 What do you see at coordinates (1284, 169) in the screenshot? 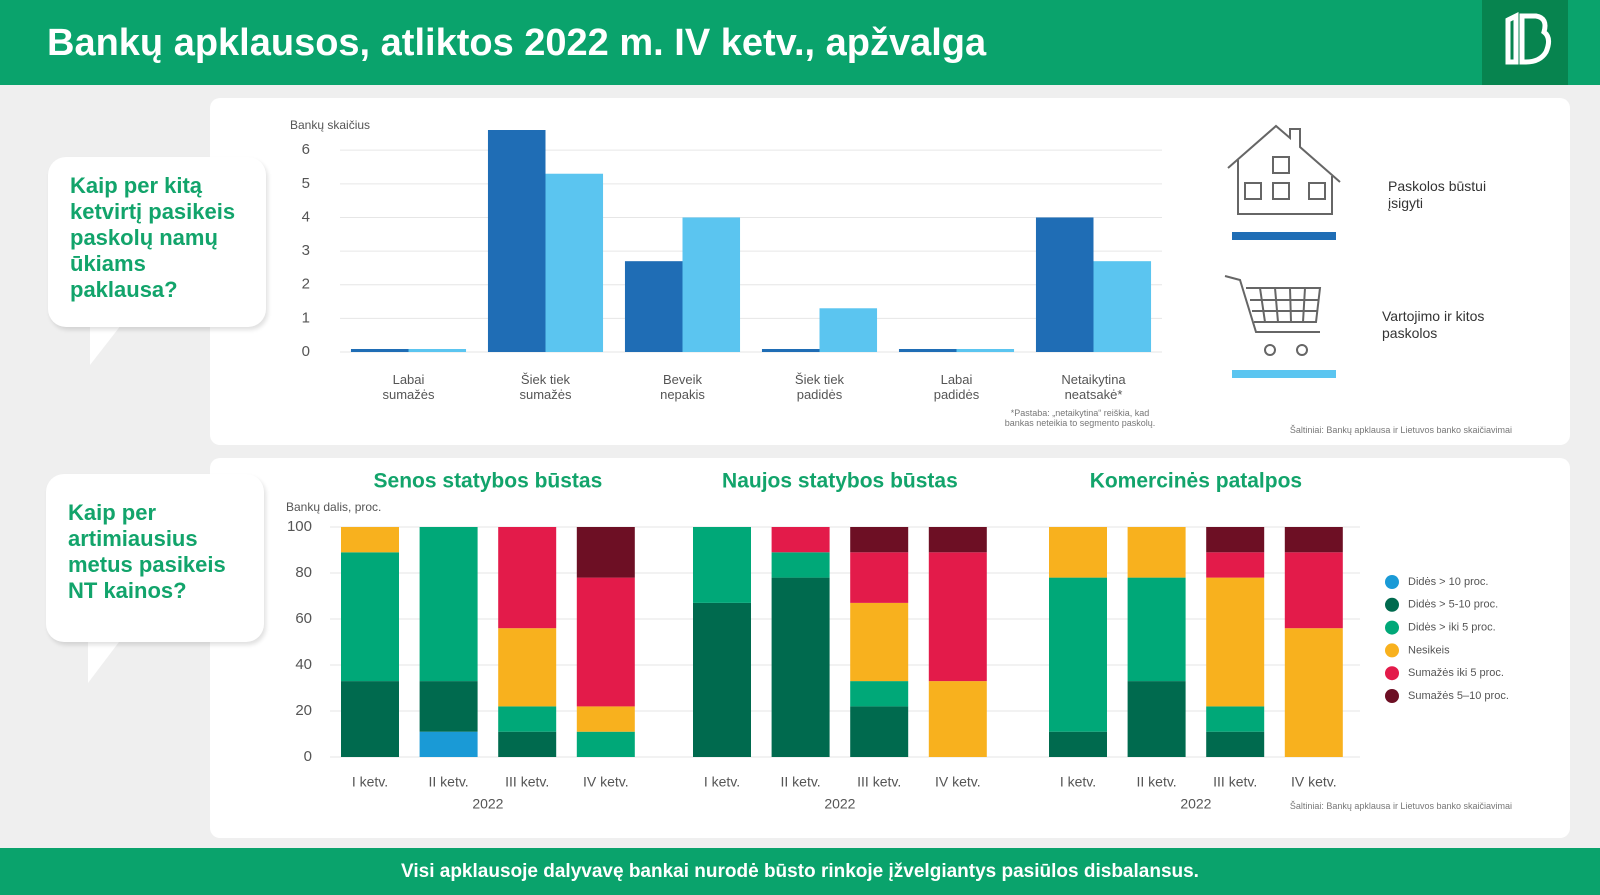
I see `house-icon` at bounding box center [1284, 169].